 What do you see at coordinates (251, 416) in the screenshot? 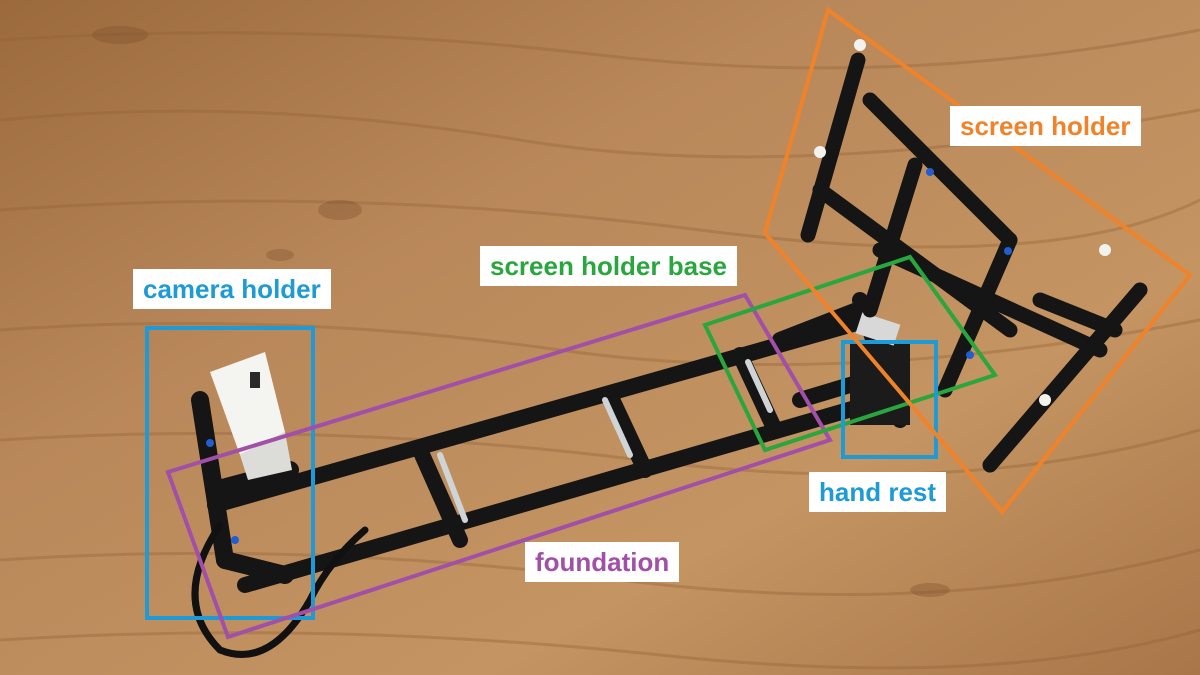
I see `camera-module` at bounding box center [251, 416].